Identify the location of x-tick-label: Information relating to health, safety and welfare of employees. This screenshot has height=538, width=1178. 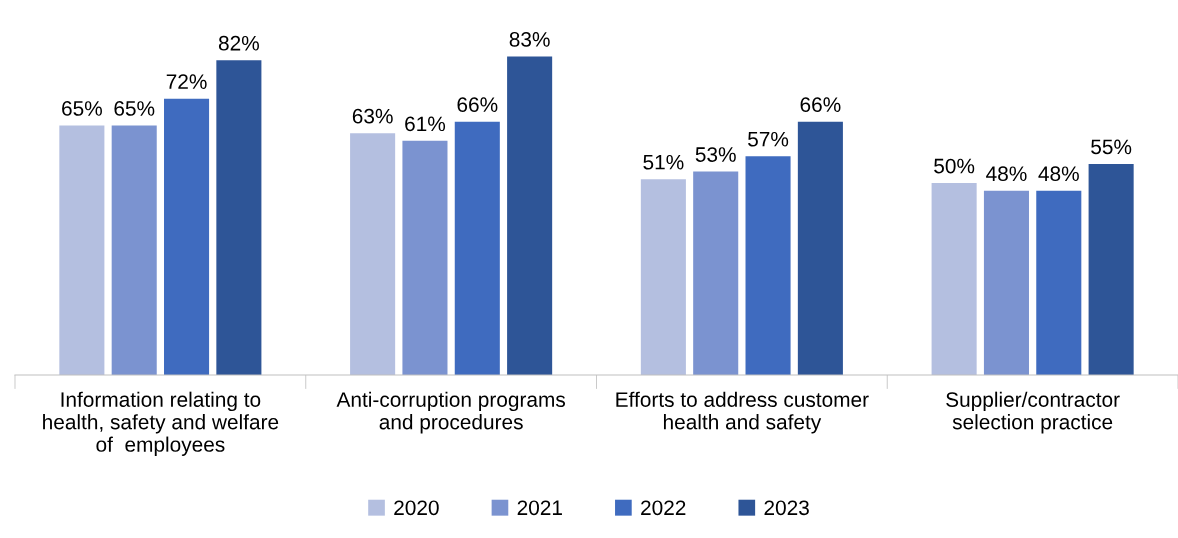
(161, 423).